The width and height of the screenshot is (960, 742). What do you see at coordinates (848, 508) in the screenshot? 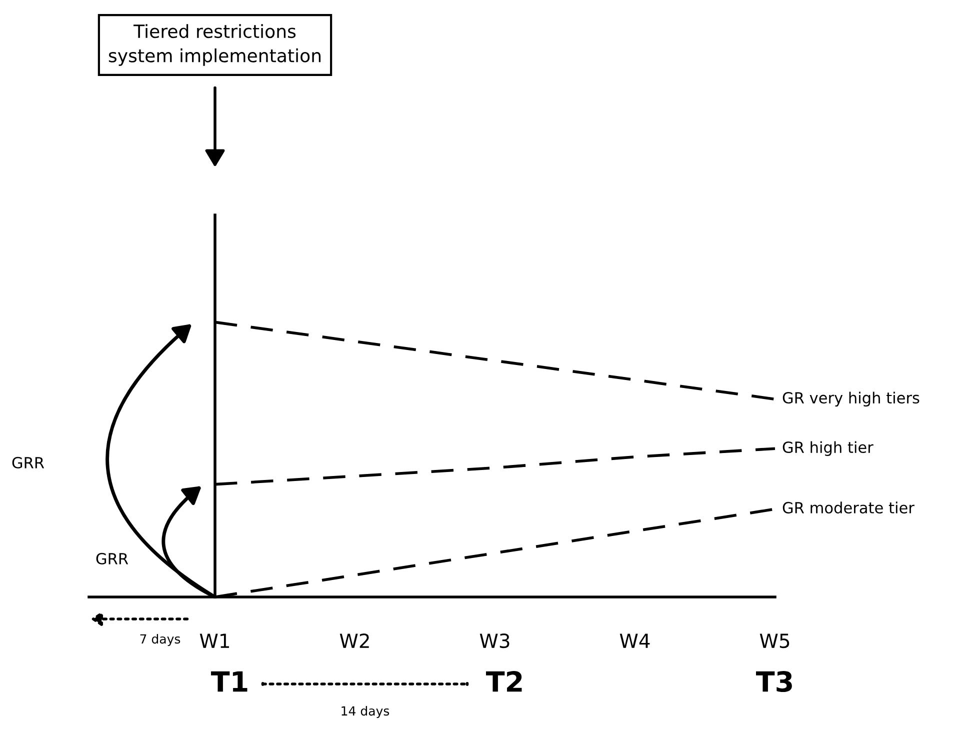
I see `series-label: GR moderate tier` at bounding box center [848, 508].